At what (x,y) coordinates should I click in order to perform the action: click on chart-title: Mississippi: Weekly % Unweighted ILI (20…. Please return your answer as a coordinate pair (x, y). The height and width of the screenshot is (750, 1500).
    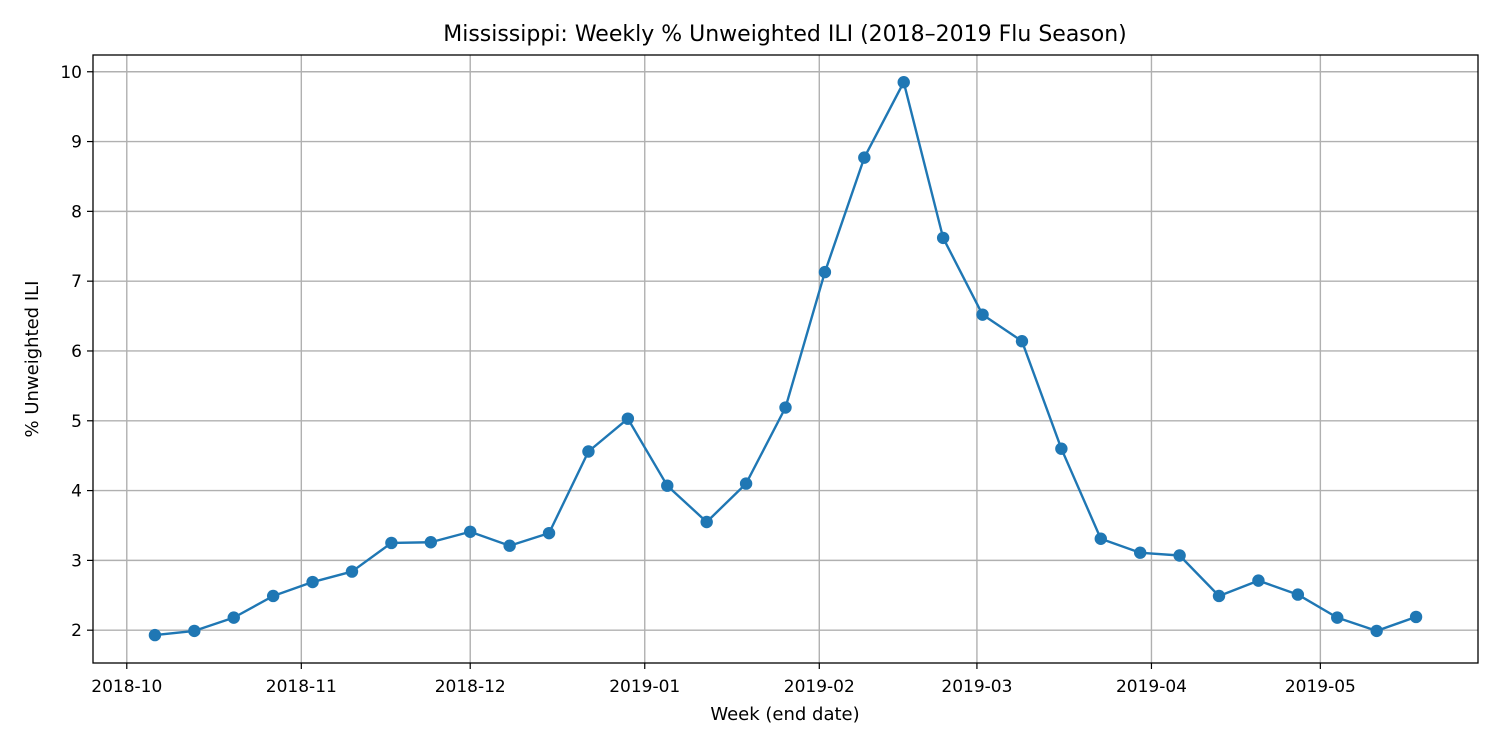
    Looking at the image, I should click on (785, 34).